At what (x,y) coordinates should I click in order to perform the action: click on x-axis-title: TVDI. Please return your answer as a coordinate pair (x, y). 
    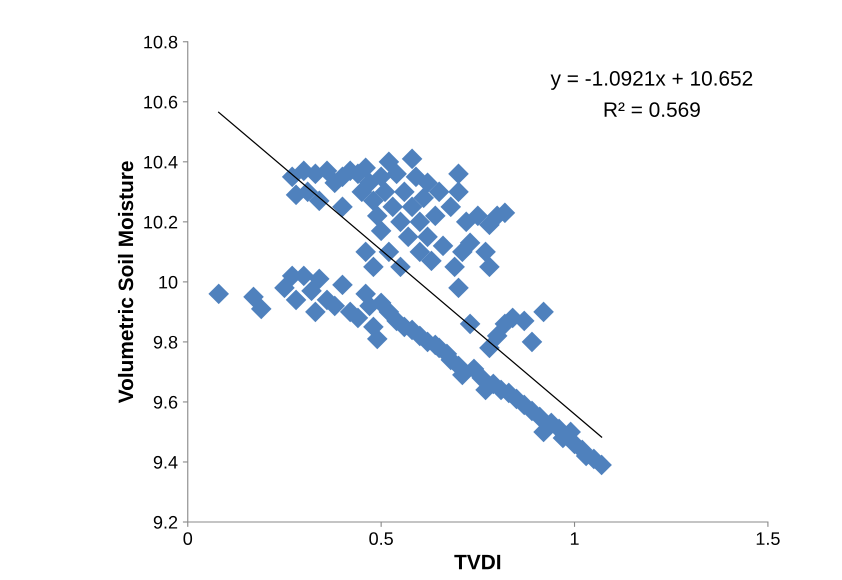
    Looking at the image, I should click on (477, 562).